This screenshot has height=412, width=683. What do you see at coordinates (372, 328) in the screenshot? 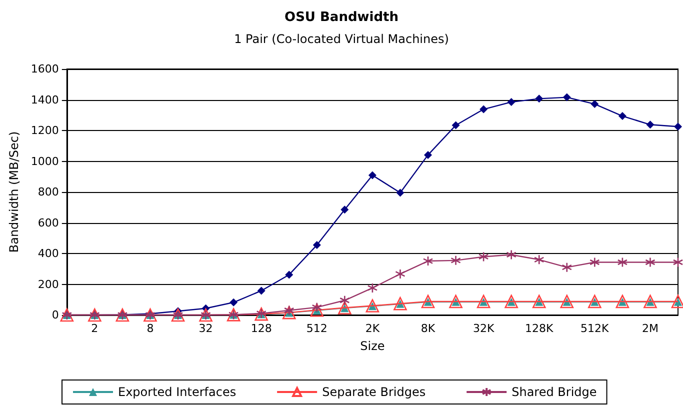
I see `x-tick-label: 2K` at bounding box center [372, 328].